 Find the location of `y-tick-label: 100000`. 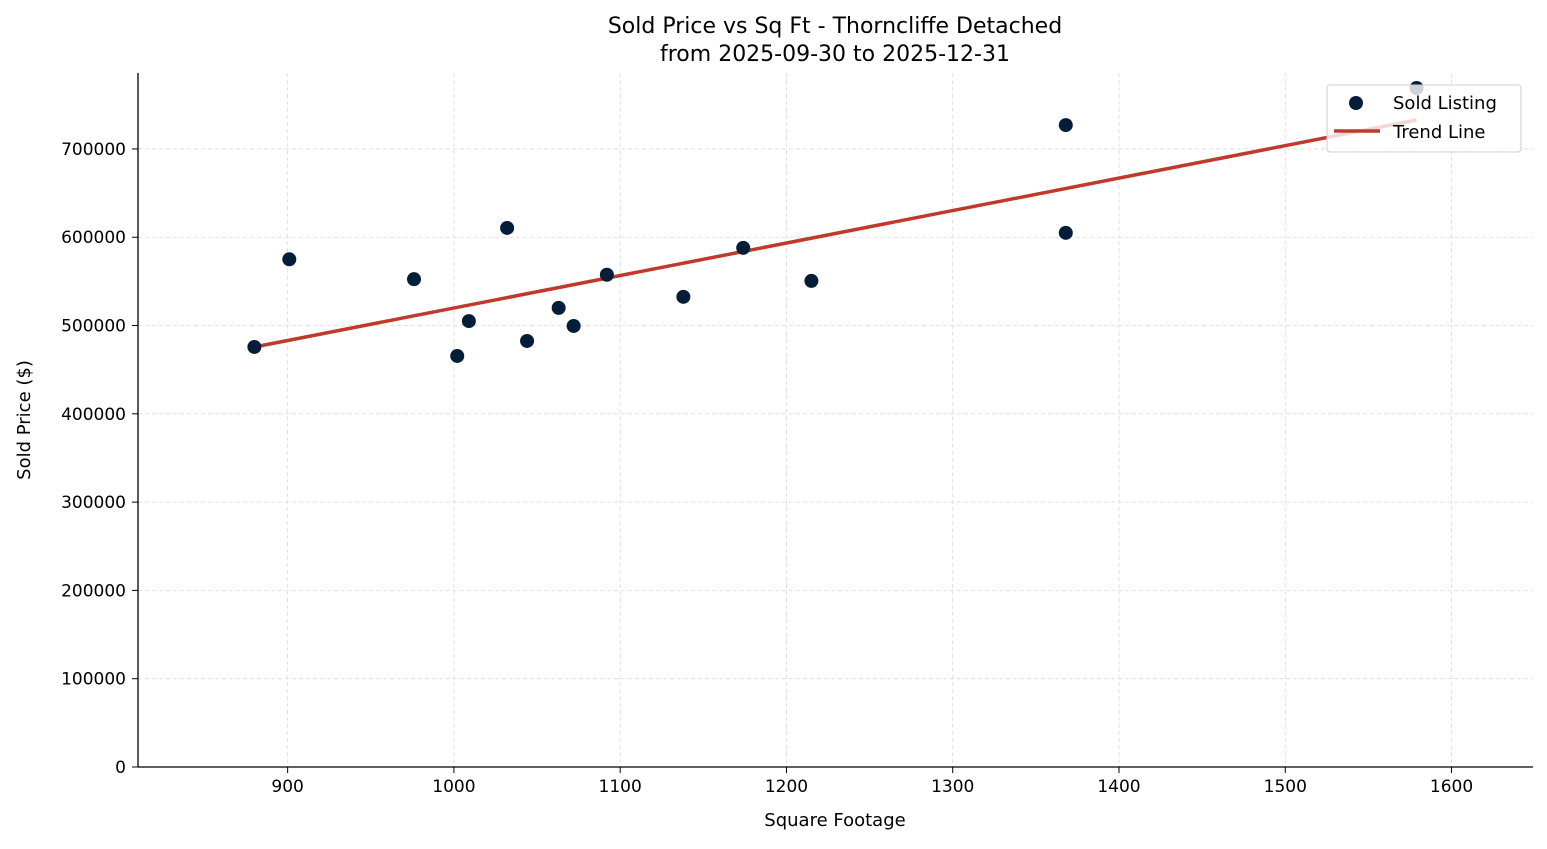

y-tick-label: 100000 is located at coordinates (93, 680).